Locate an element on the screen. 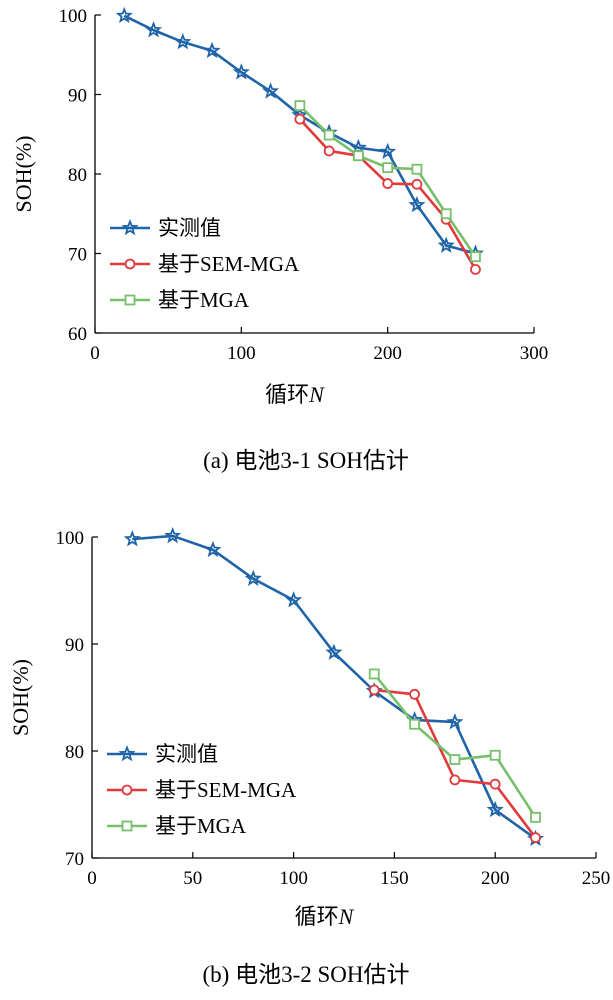  x-tick-label: 150 is located at coordinates (394, 878).